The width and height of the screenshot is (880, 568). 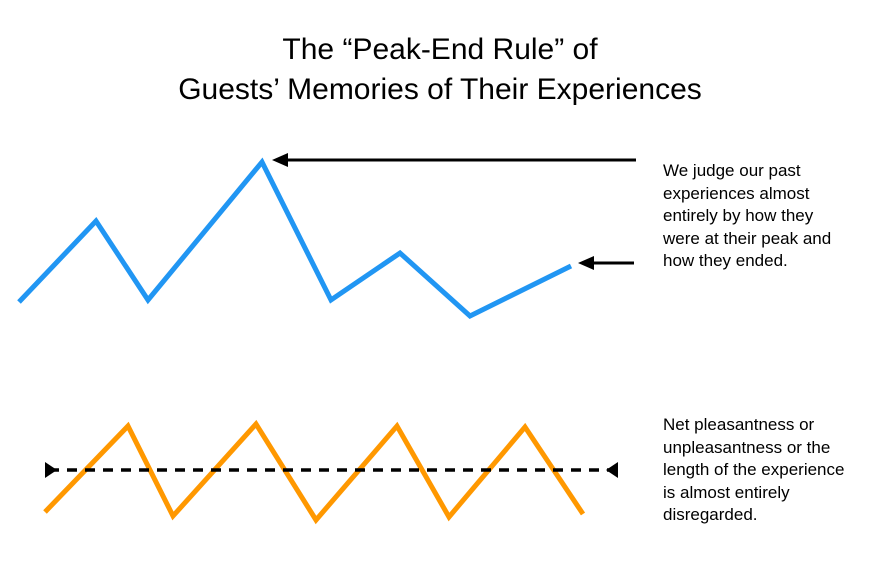 I want to click on average-line-right-cap, so click(x=612, y=470).